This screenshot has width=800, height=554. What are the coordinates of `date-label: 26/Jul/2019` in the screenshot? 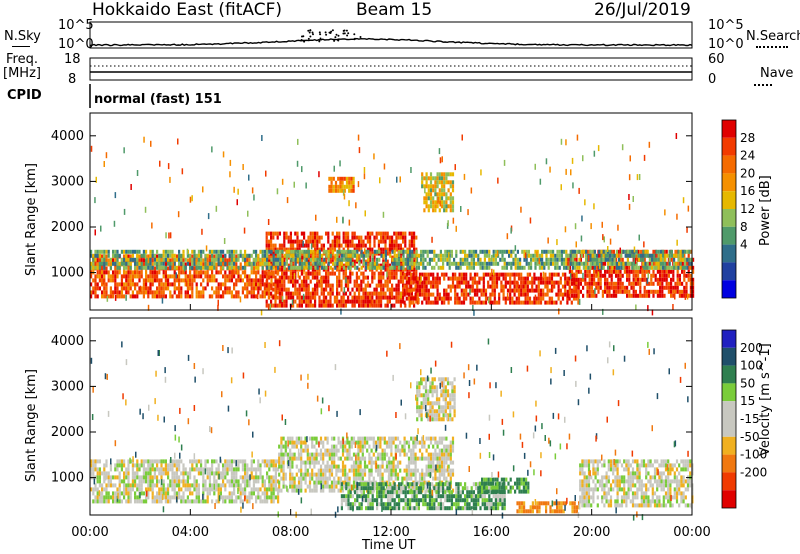 It's located at (642, 10).